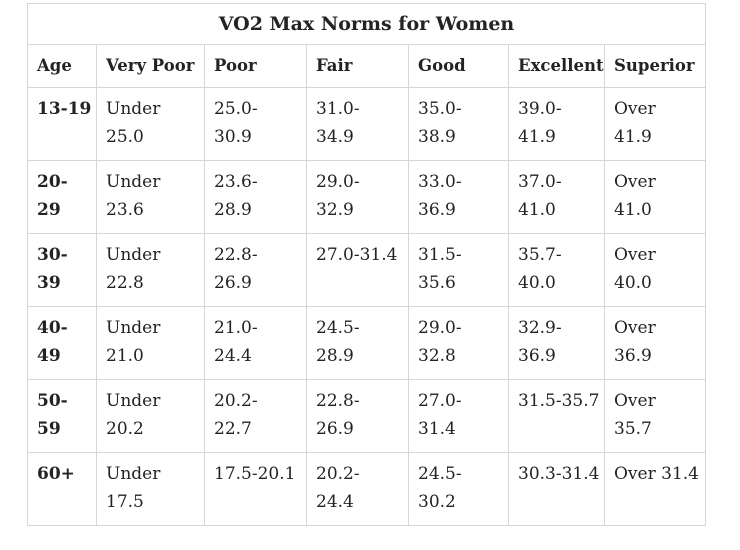 This screenshot has height=550, width=740. Describe the element at coordinates (556, 270) in the screenshot. I see `excellent-cell: 35.7- 40.0` at that location.